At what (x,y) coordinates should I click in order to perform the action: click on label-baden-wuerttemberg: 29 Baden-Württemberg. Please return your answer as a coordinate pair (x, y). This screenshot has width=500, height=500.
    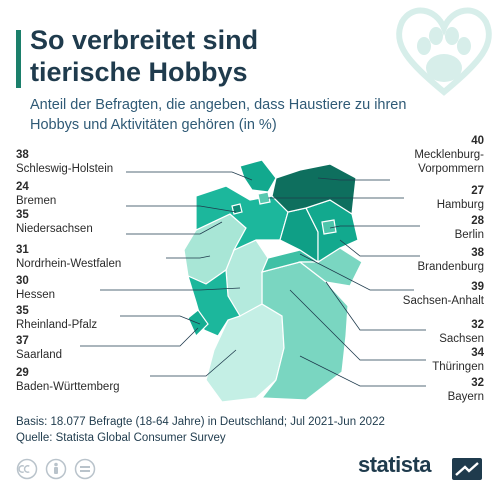
    Looking at the image, I should click on (68, 380).